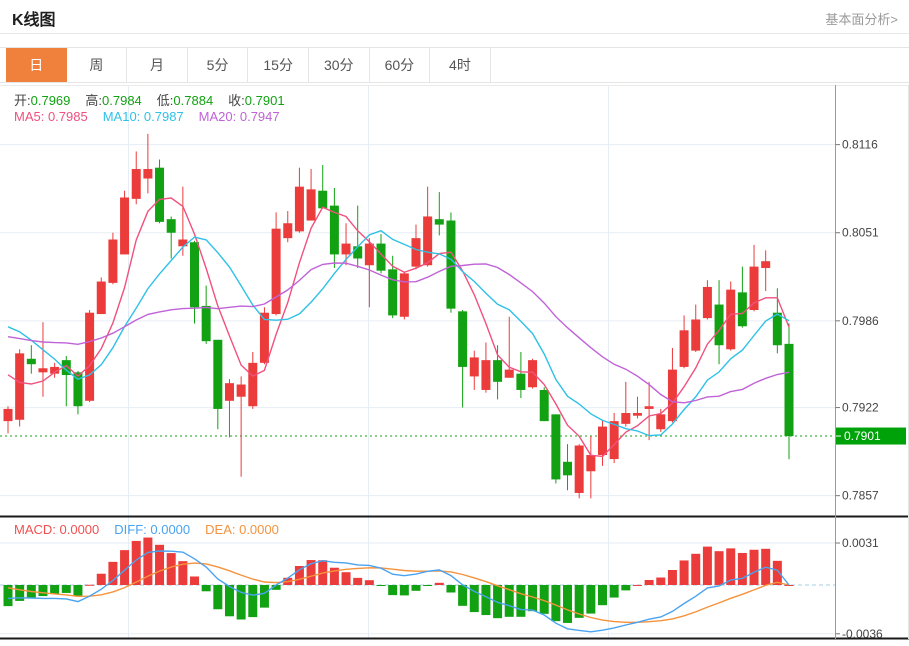  I want to click on tab-4hour: 4时, so click(460, 65).